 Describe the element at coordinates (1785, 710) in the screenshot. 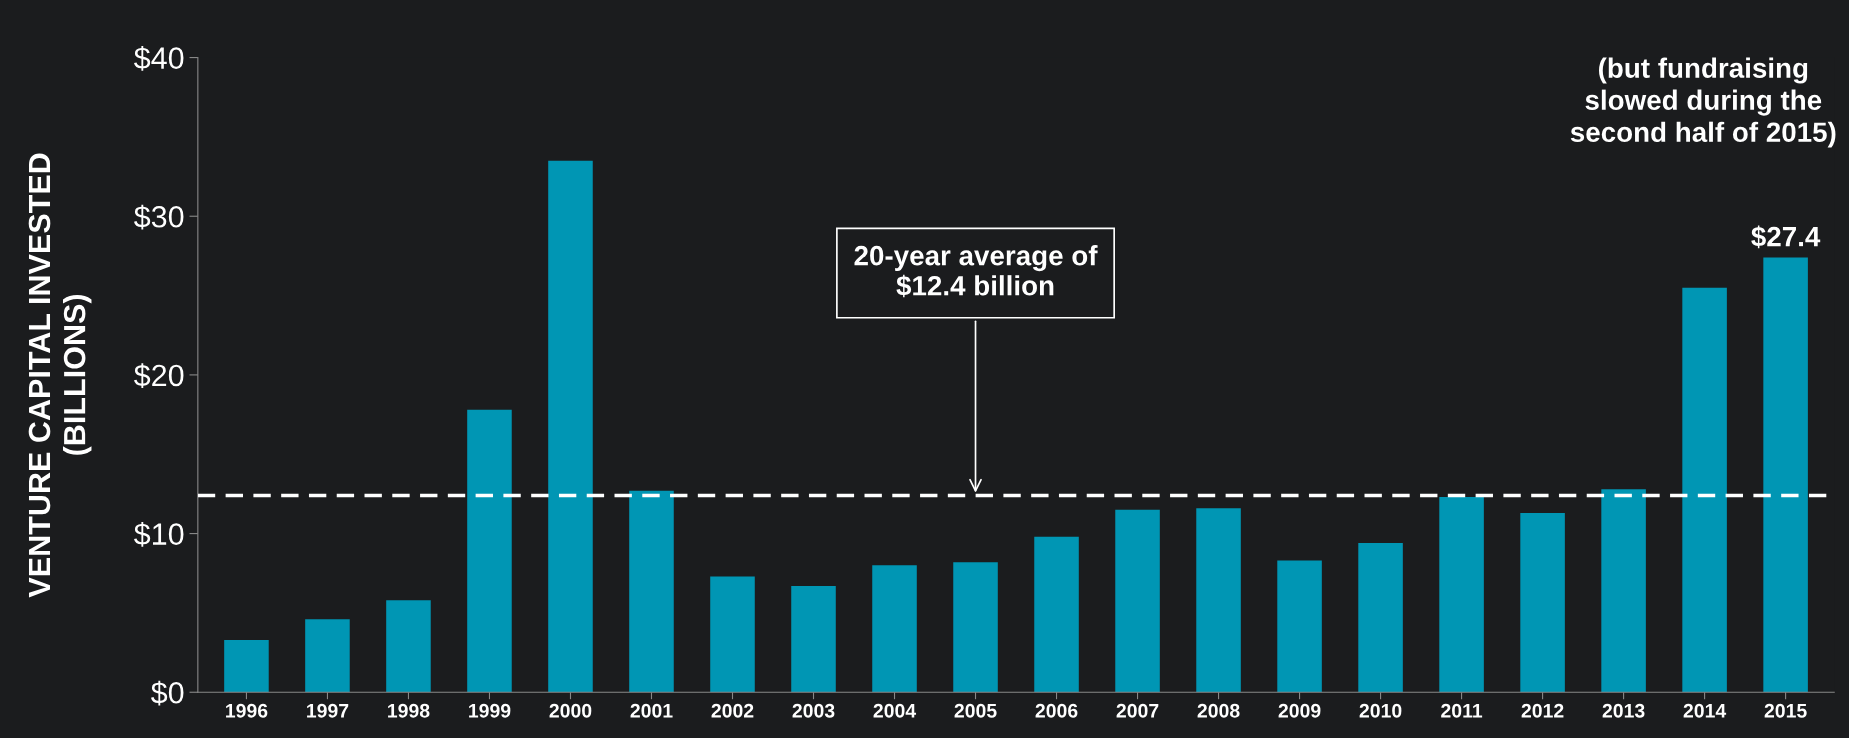

I see `x-tick-label: 2015` at that location.